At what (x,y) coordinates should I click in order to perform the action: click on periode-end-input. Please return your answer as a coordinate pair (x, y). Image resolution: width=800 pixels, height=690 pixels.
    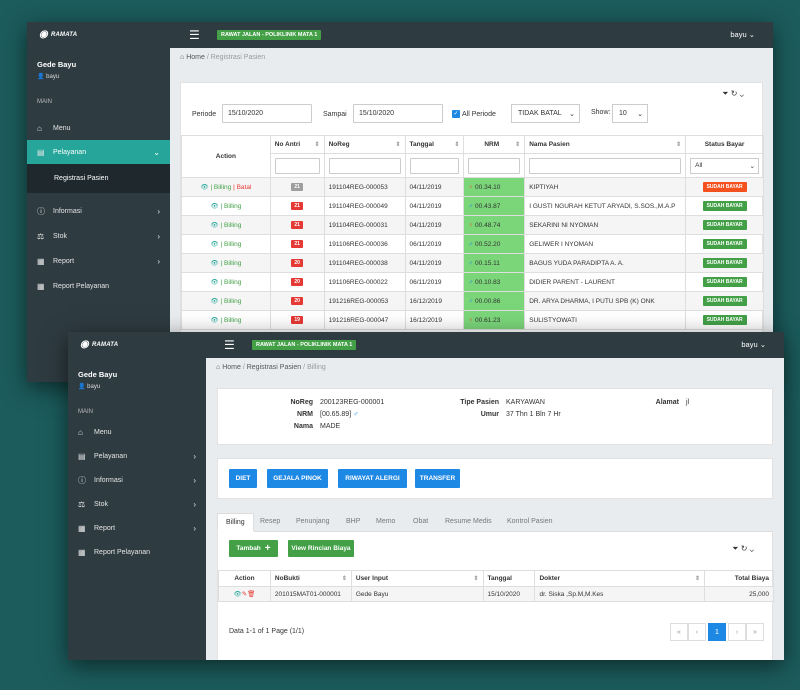
    Looking at the image, I should click on (398, 113).